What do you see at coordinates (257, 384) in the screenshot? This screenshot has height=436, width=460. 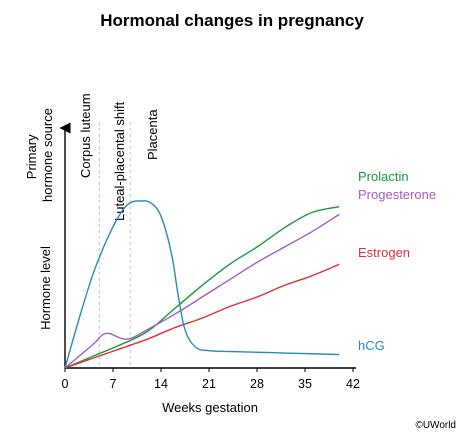 I see `x-tick-label: 28` at bounding box center [257, 384].